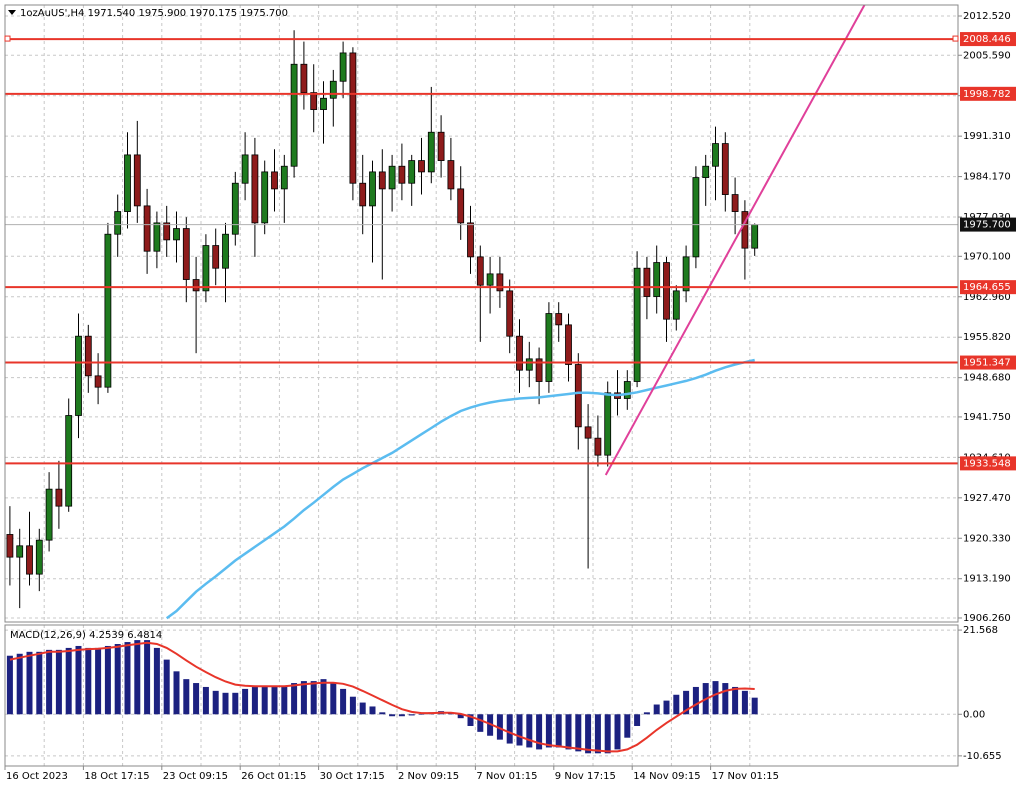 This screenshot has height=792, width=1024. I want to click on level-label: 1933.548, so click(987, 463).